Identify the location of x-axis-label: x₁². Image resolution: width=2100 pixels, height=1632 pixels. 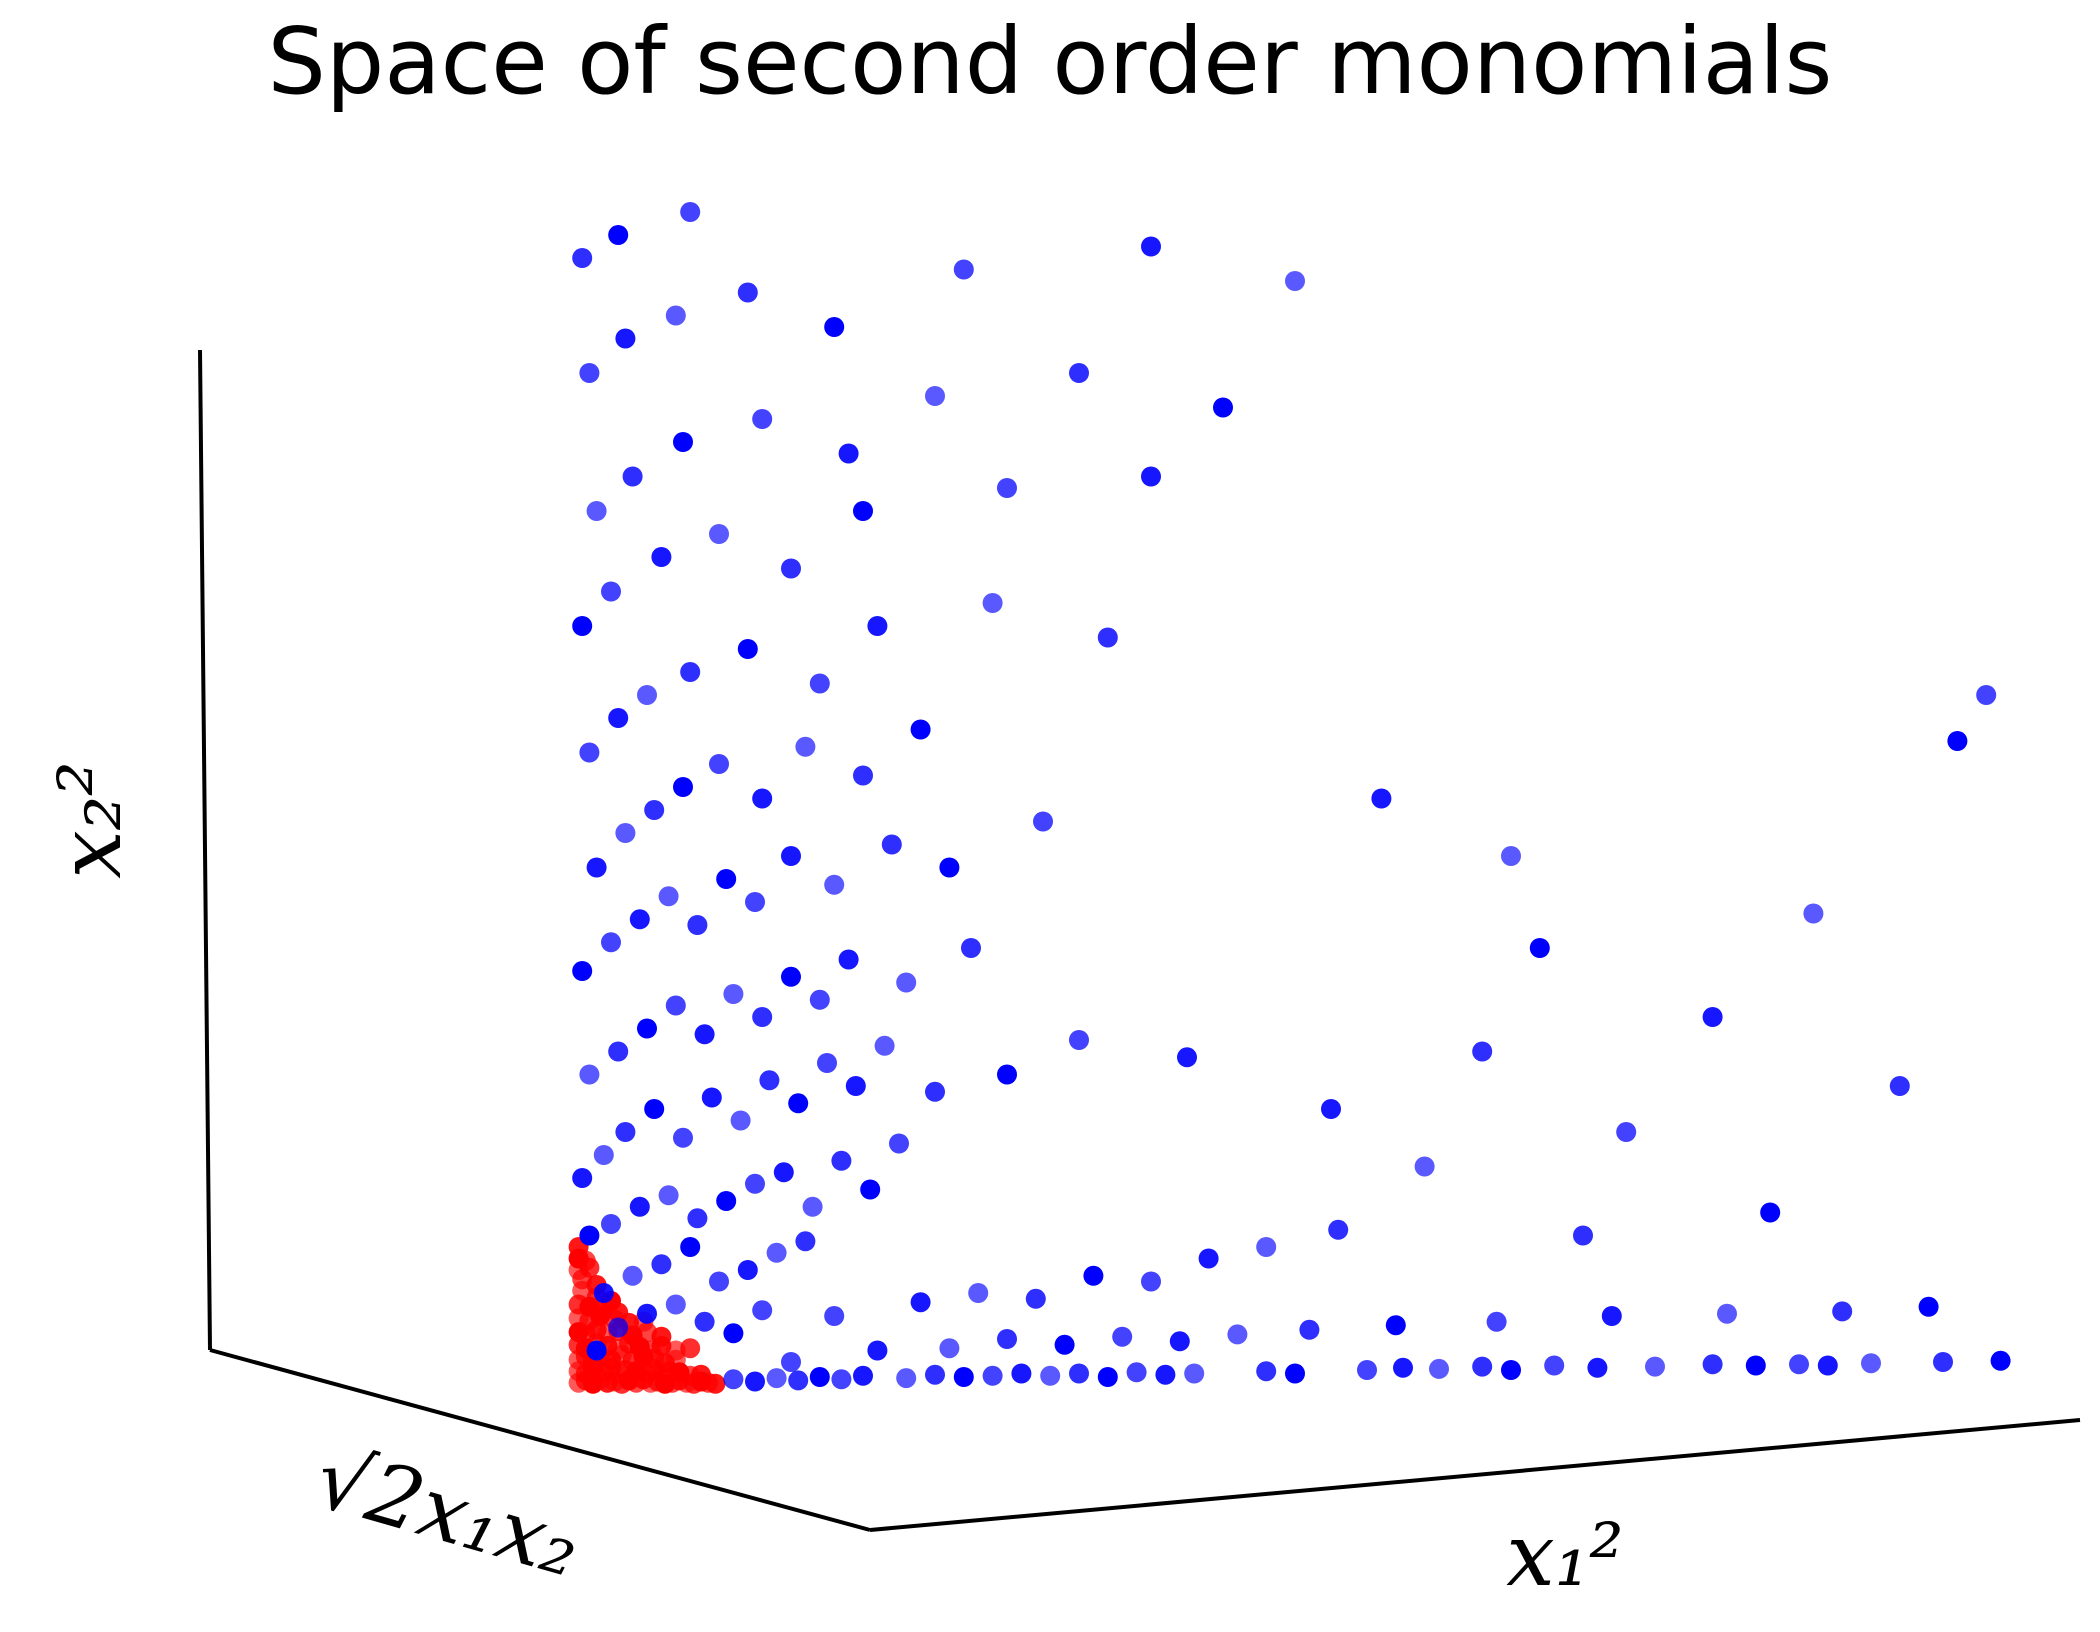
(1564, 1556).